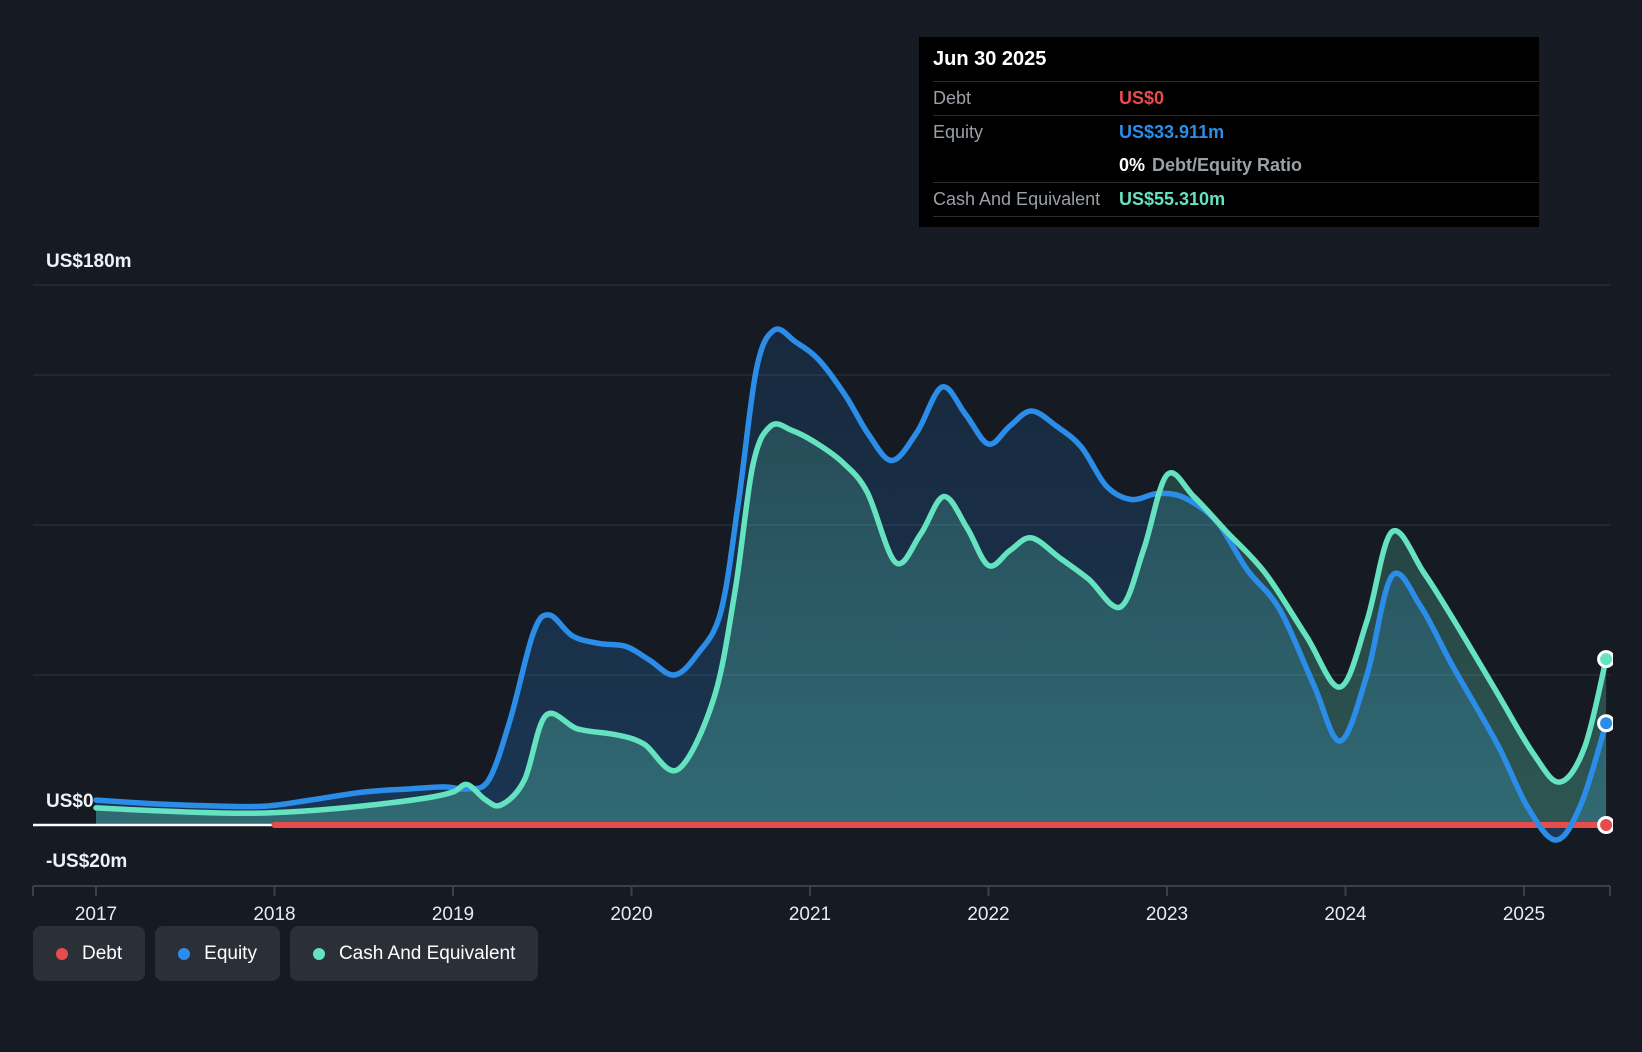 Image resolution: width=1642 pixels, height=1052 pixels. What do you see at coordinates (1229, 199) in the screenshot?
I see `tooltip-row-cash: Cash And Equivalent US$55.310m` at bounding box center [1229, 199].